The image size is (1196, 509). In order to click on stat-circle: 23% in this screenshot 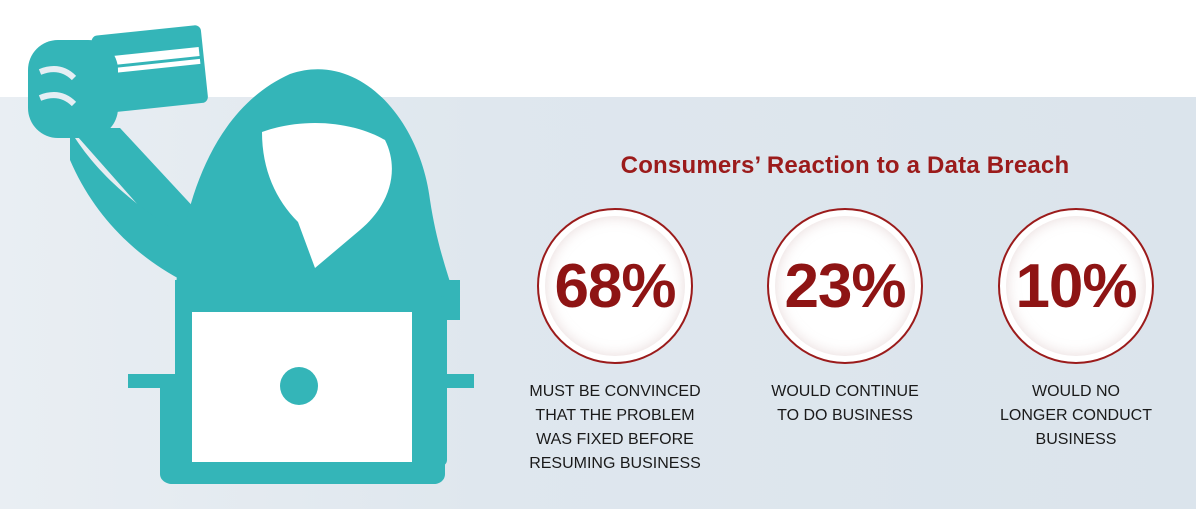, I will do `click(845, 286)`.